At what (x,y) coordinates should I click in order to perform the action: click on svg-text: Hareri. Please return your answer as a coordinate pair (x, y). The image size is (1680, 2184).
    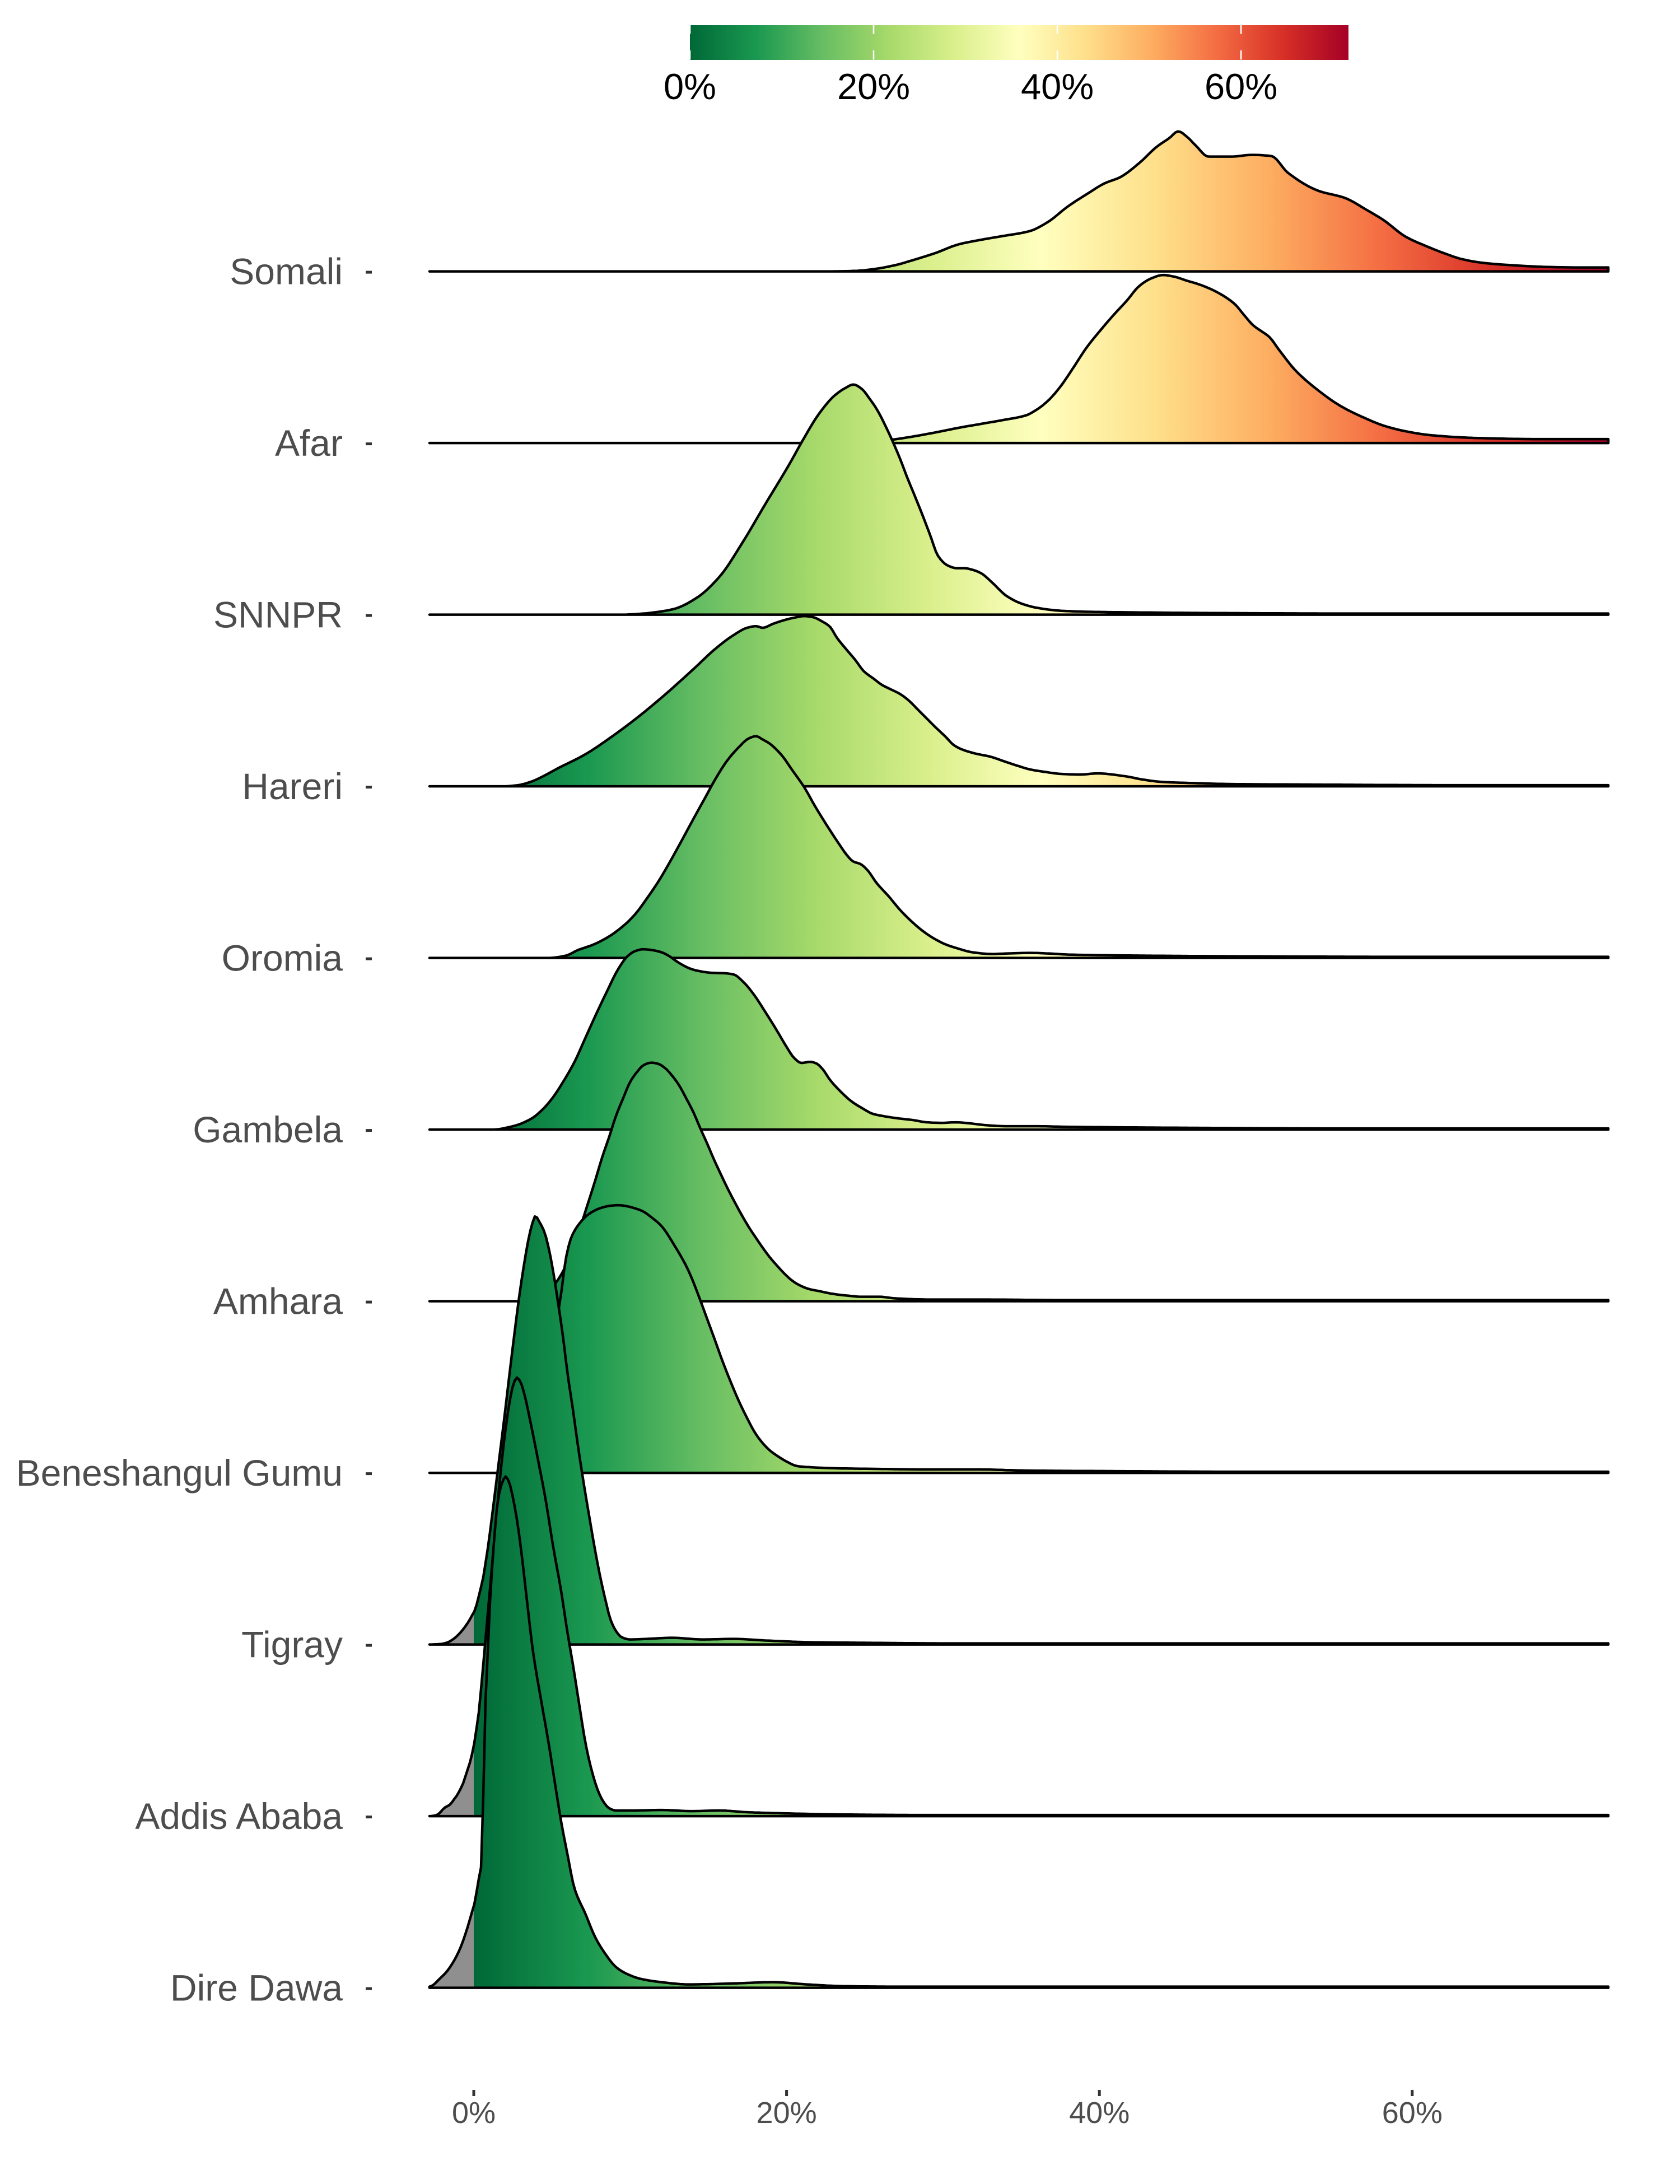
    Looking at the image, I should click on (292, 787).